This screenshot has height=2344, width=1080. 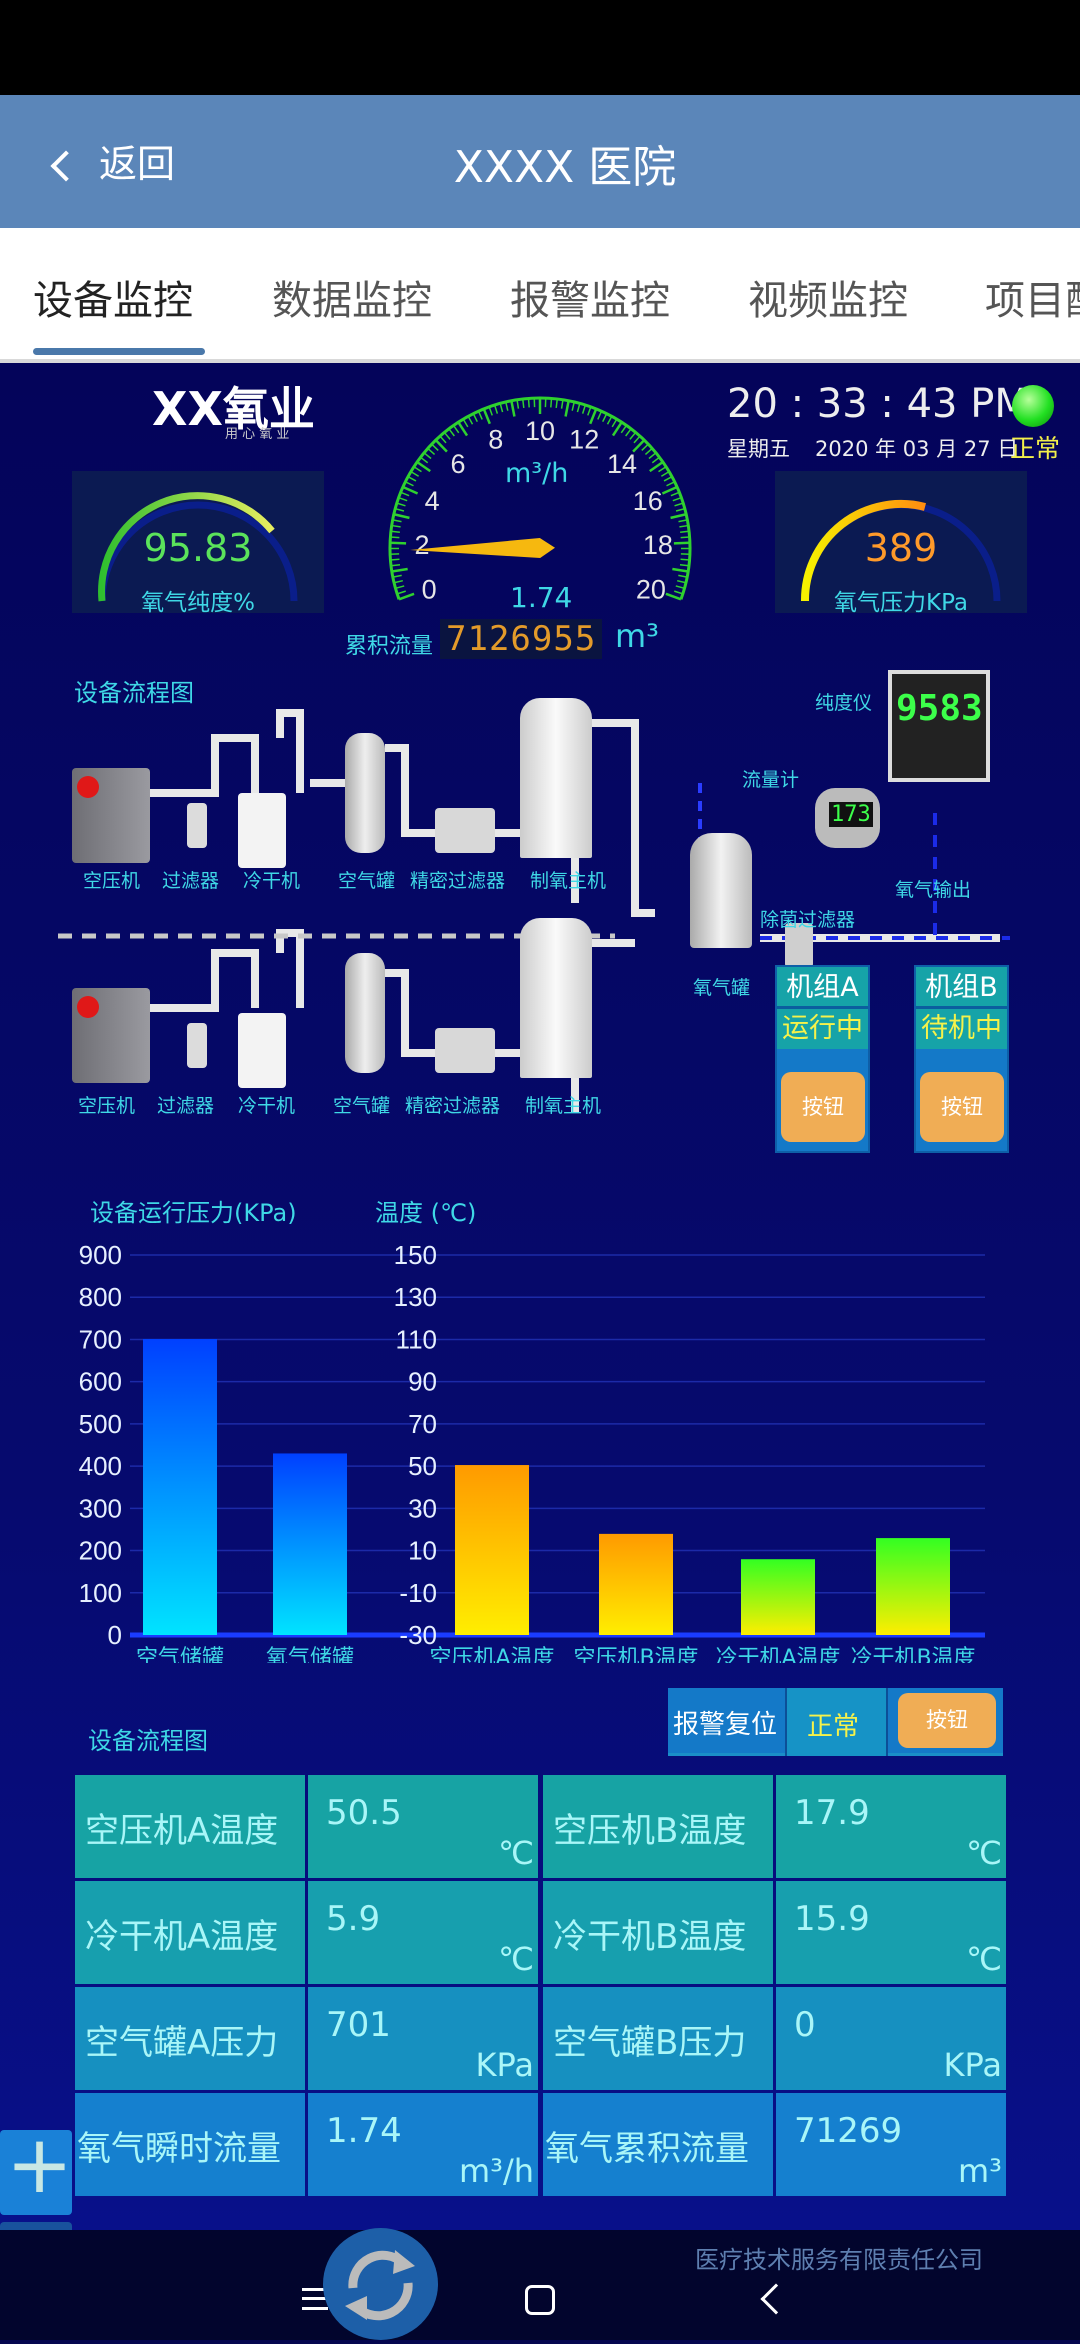 I want to click on tab-video-monitor: 视频监控, so click(x=828, y=297).